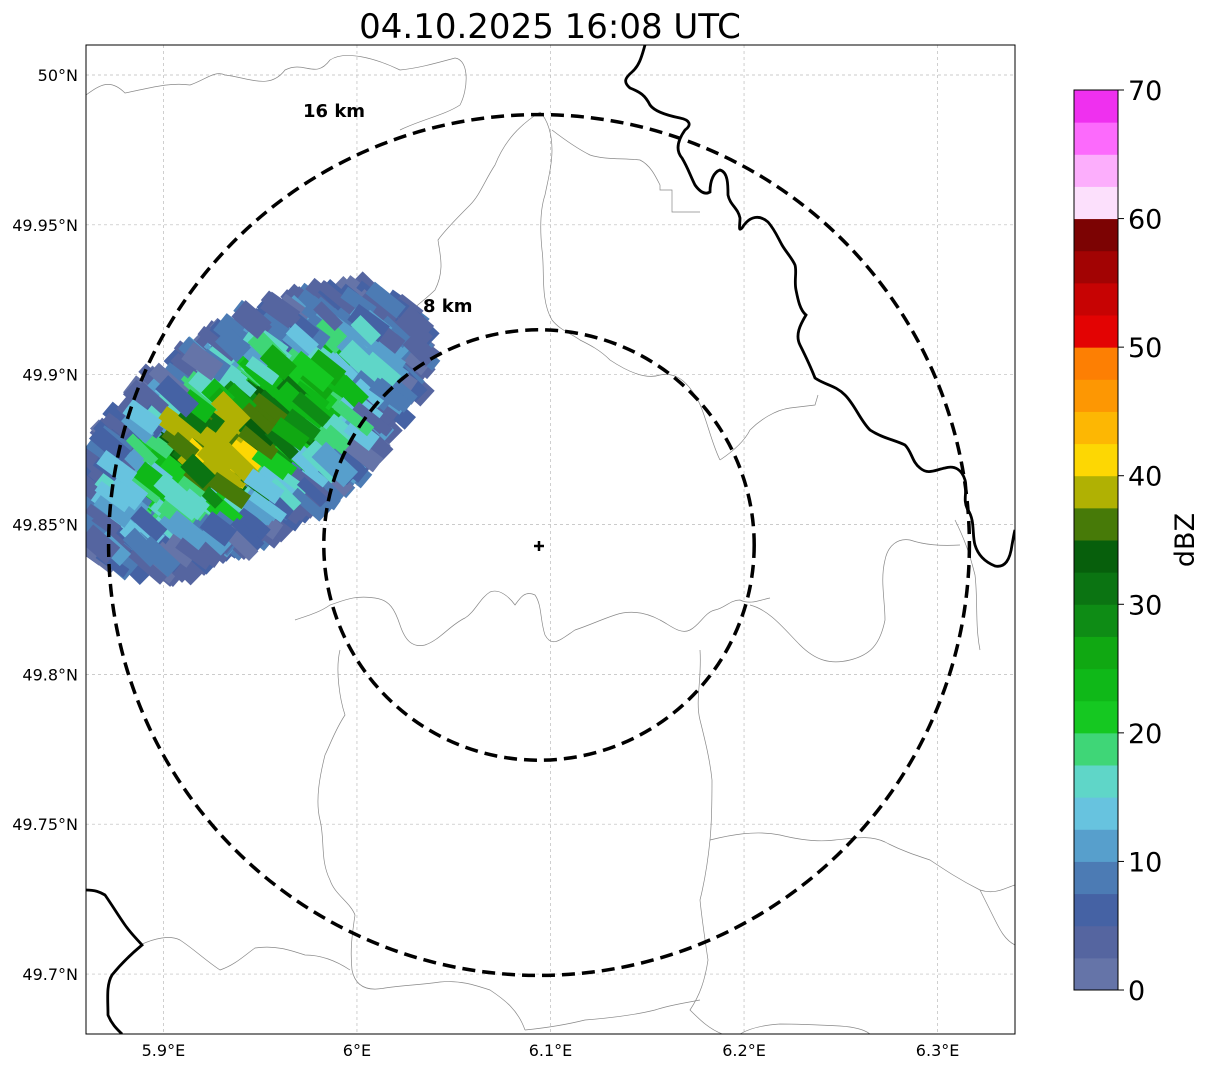 The image size is (1207, 1069). I want to click on lon-tick-label: 5.9°E, so click(164, 1050).